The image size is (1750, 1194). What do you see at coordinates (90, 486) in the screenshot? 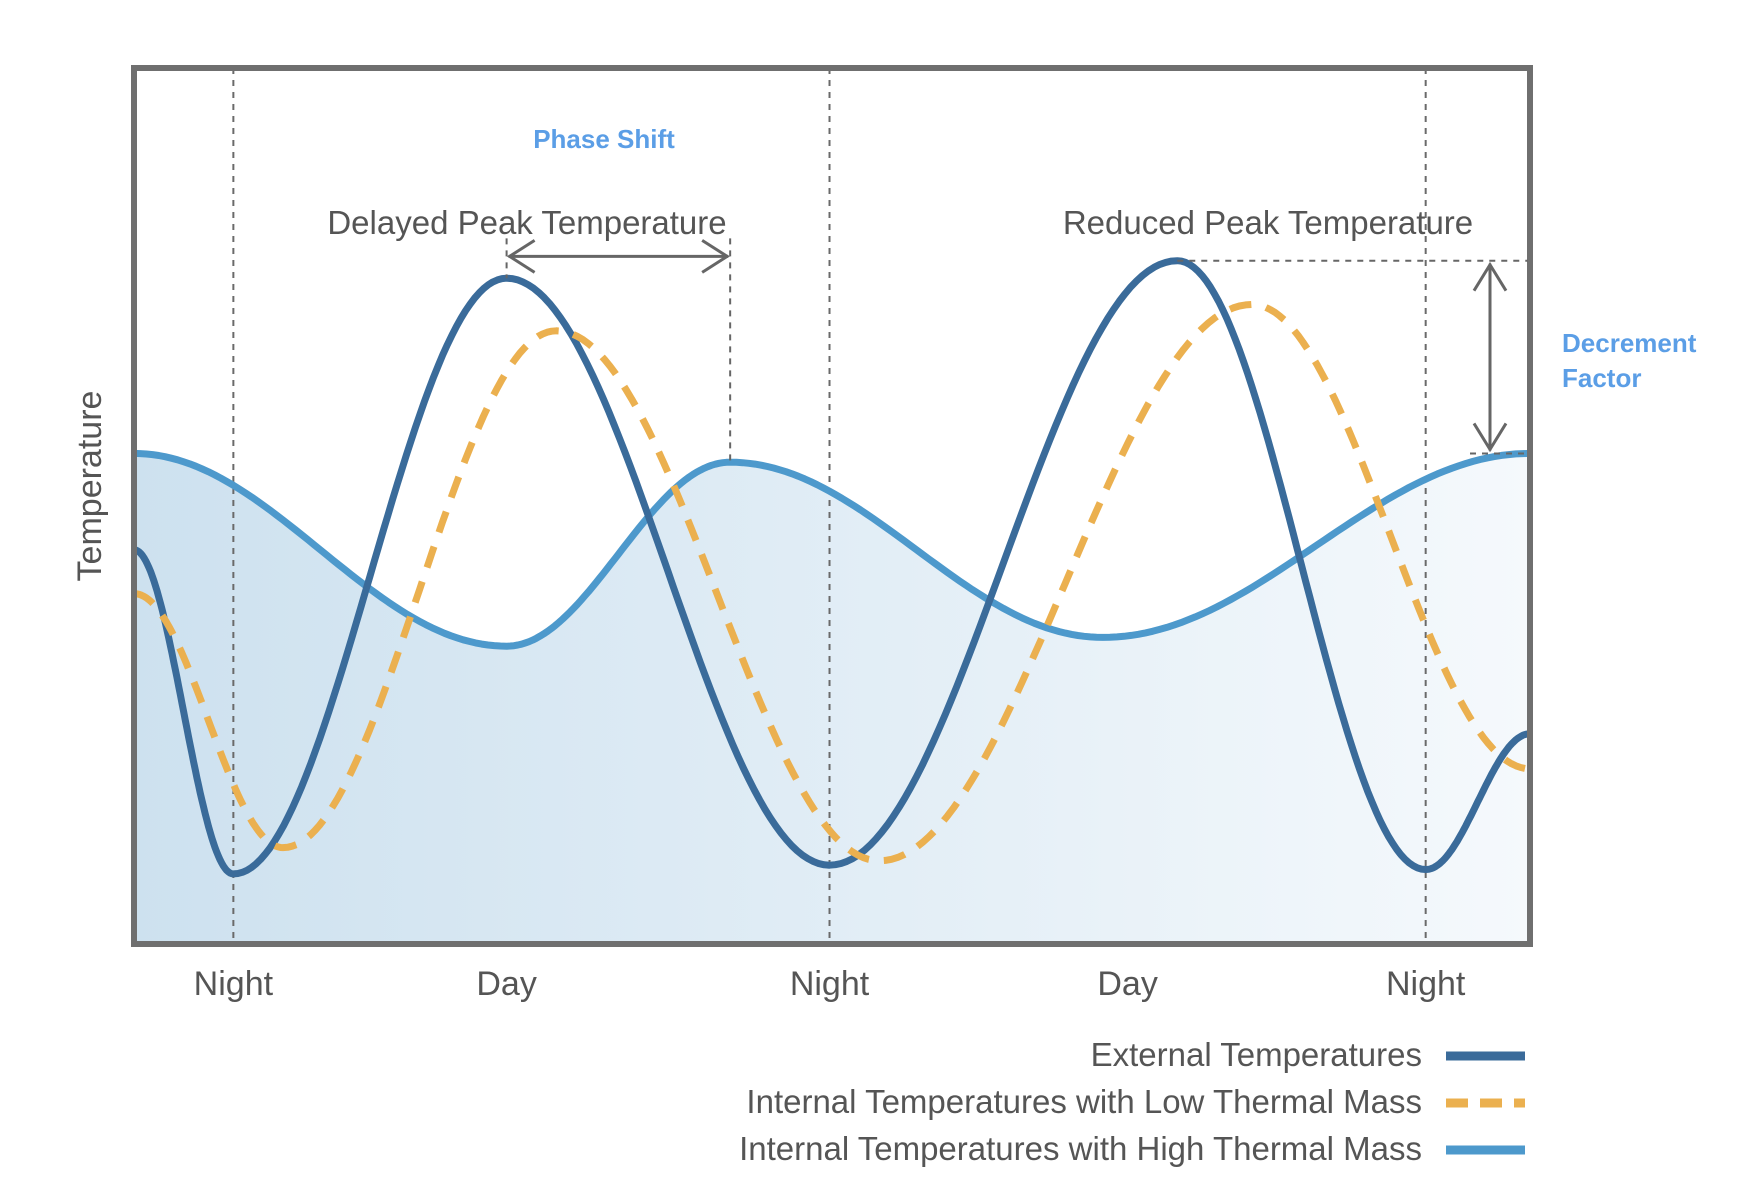
I see `y-axis-title: Temperature` at bounding box center [90, 486].